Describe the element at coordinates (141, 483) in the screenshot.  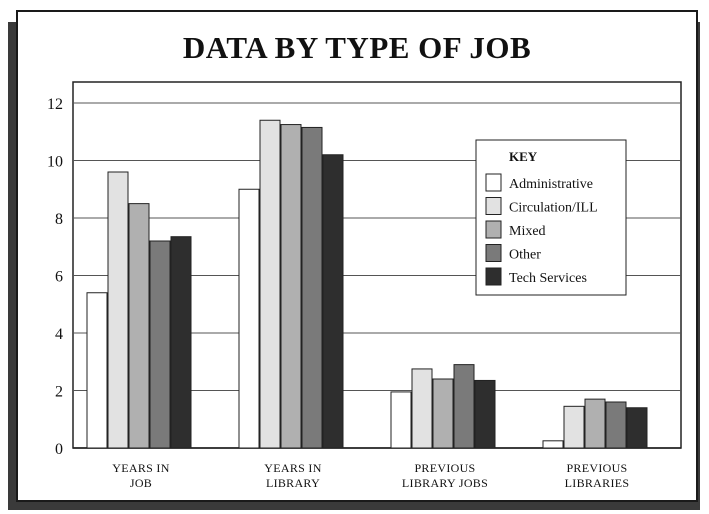
I see `x-category-label: JOB` at that location.